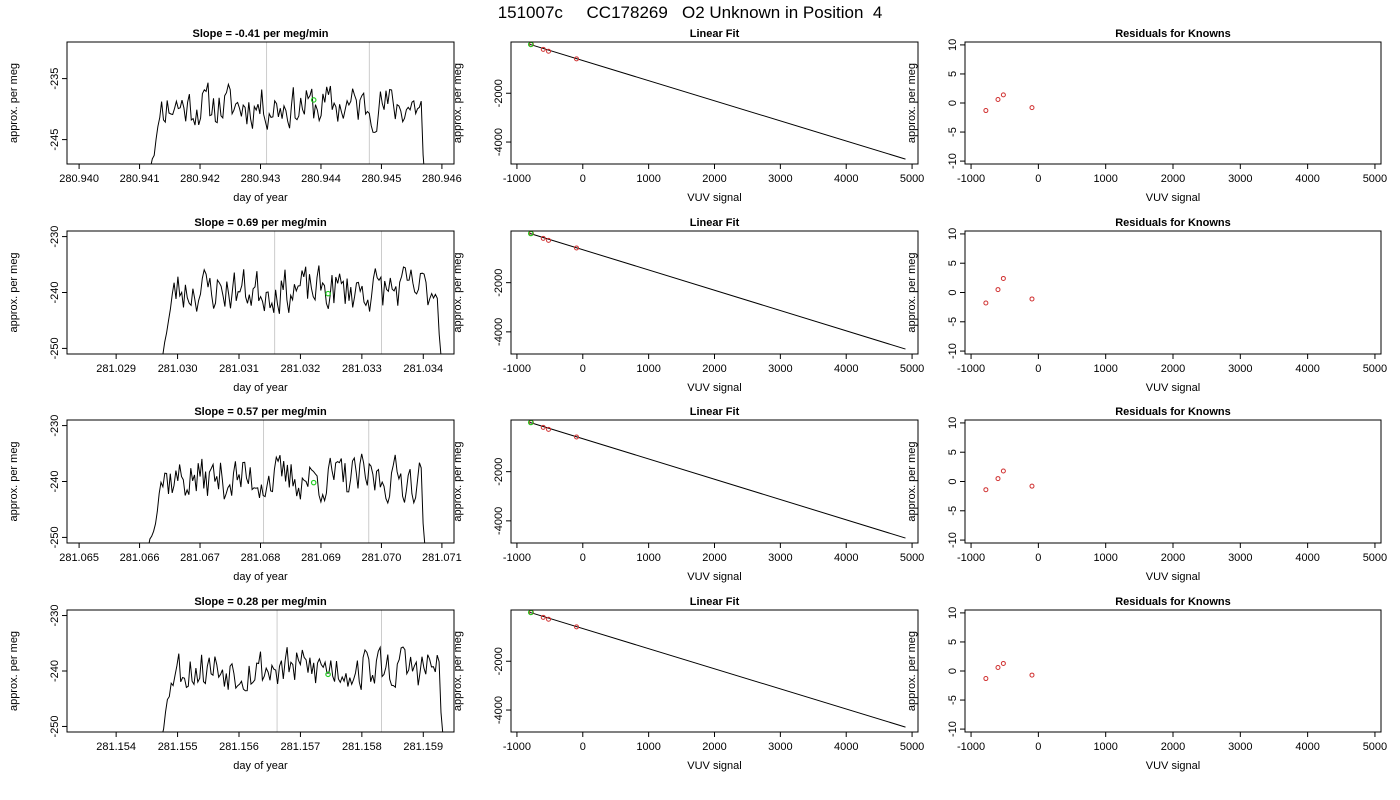 The width and height of the screenshot is (1400, 800). Describe the element at coordinates (79, 179) in the screenshot. I see `x-tick-label: 280.940` at that location.